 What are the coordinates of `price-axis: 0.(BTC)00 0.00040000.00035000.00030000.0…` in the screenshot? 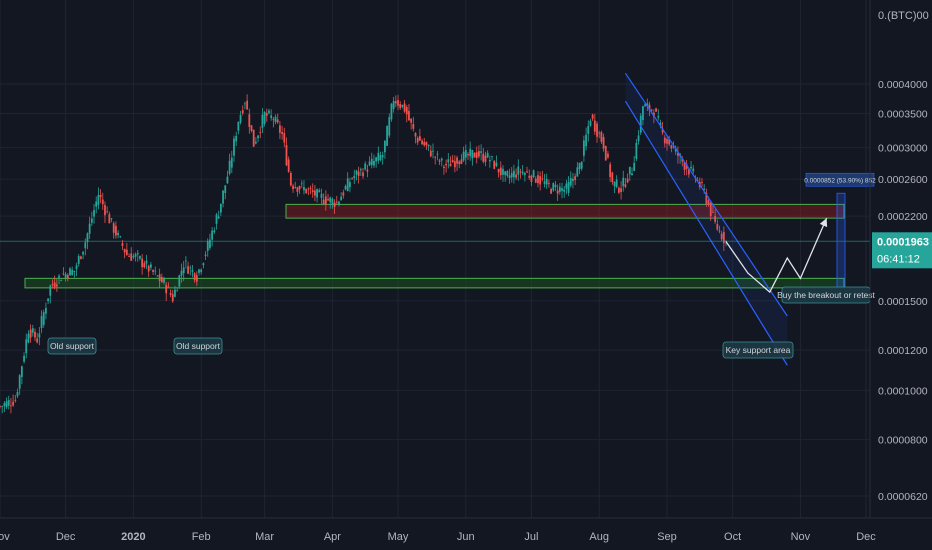 It's located at (900, 259).